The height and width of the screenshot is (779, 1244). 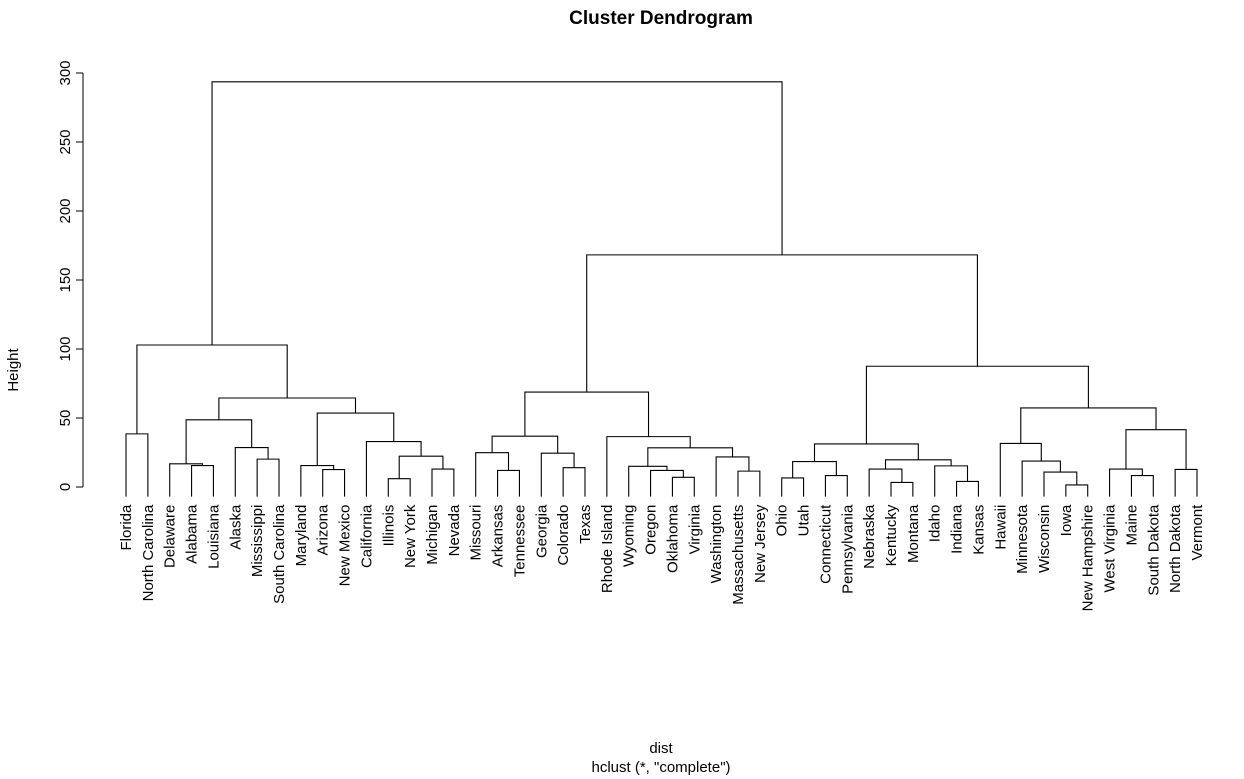 What do you see at coordinates (1022, 539) in the screenshot?
I see `leaf-label: Minnesota` at bounding box center [1022, 539].